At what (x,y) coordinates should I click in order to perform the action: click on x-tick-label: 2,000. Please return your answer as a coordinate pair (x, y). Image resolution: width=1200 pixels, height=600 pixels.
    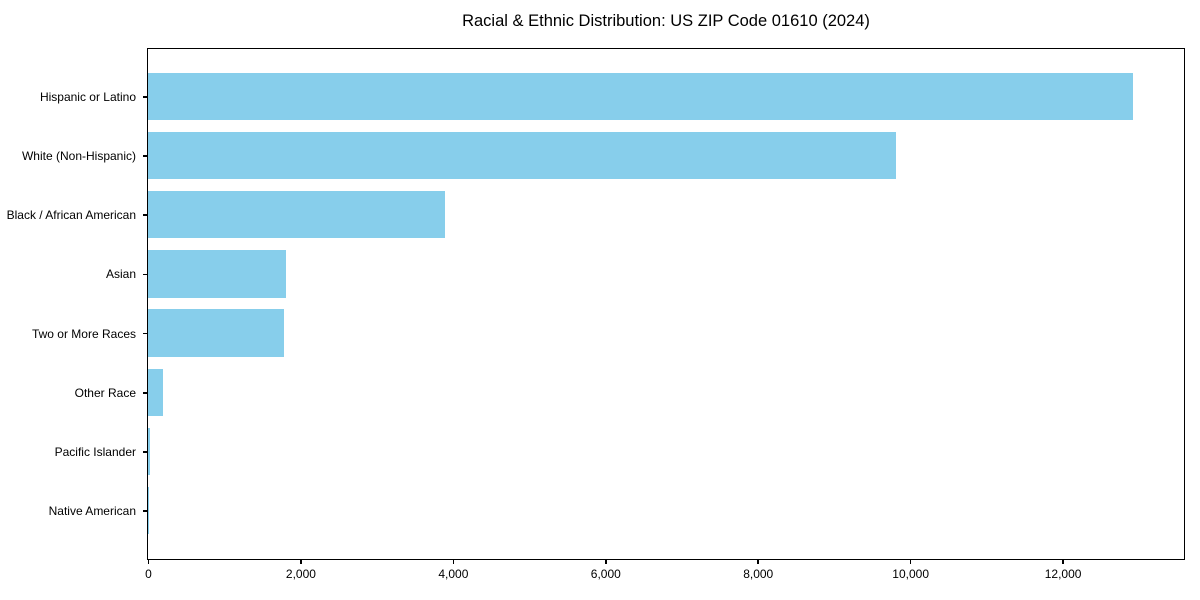
    Looking at the image, I should click on (300, 574).